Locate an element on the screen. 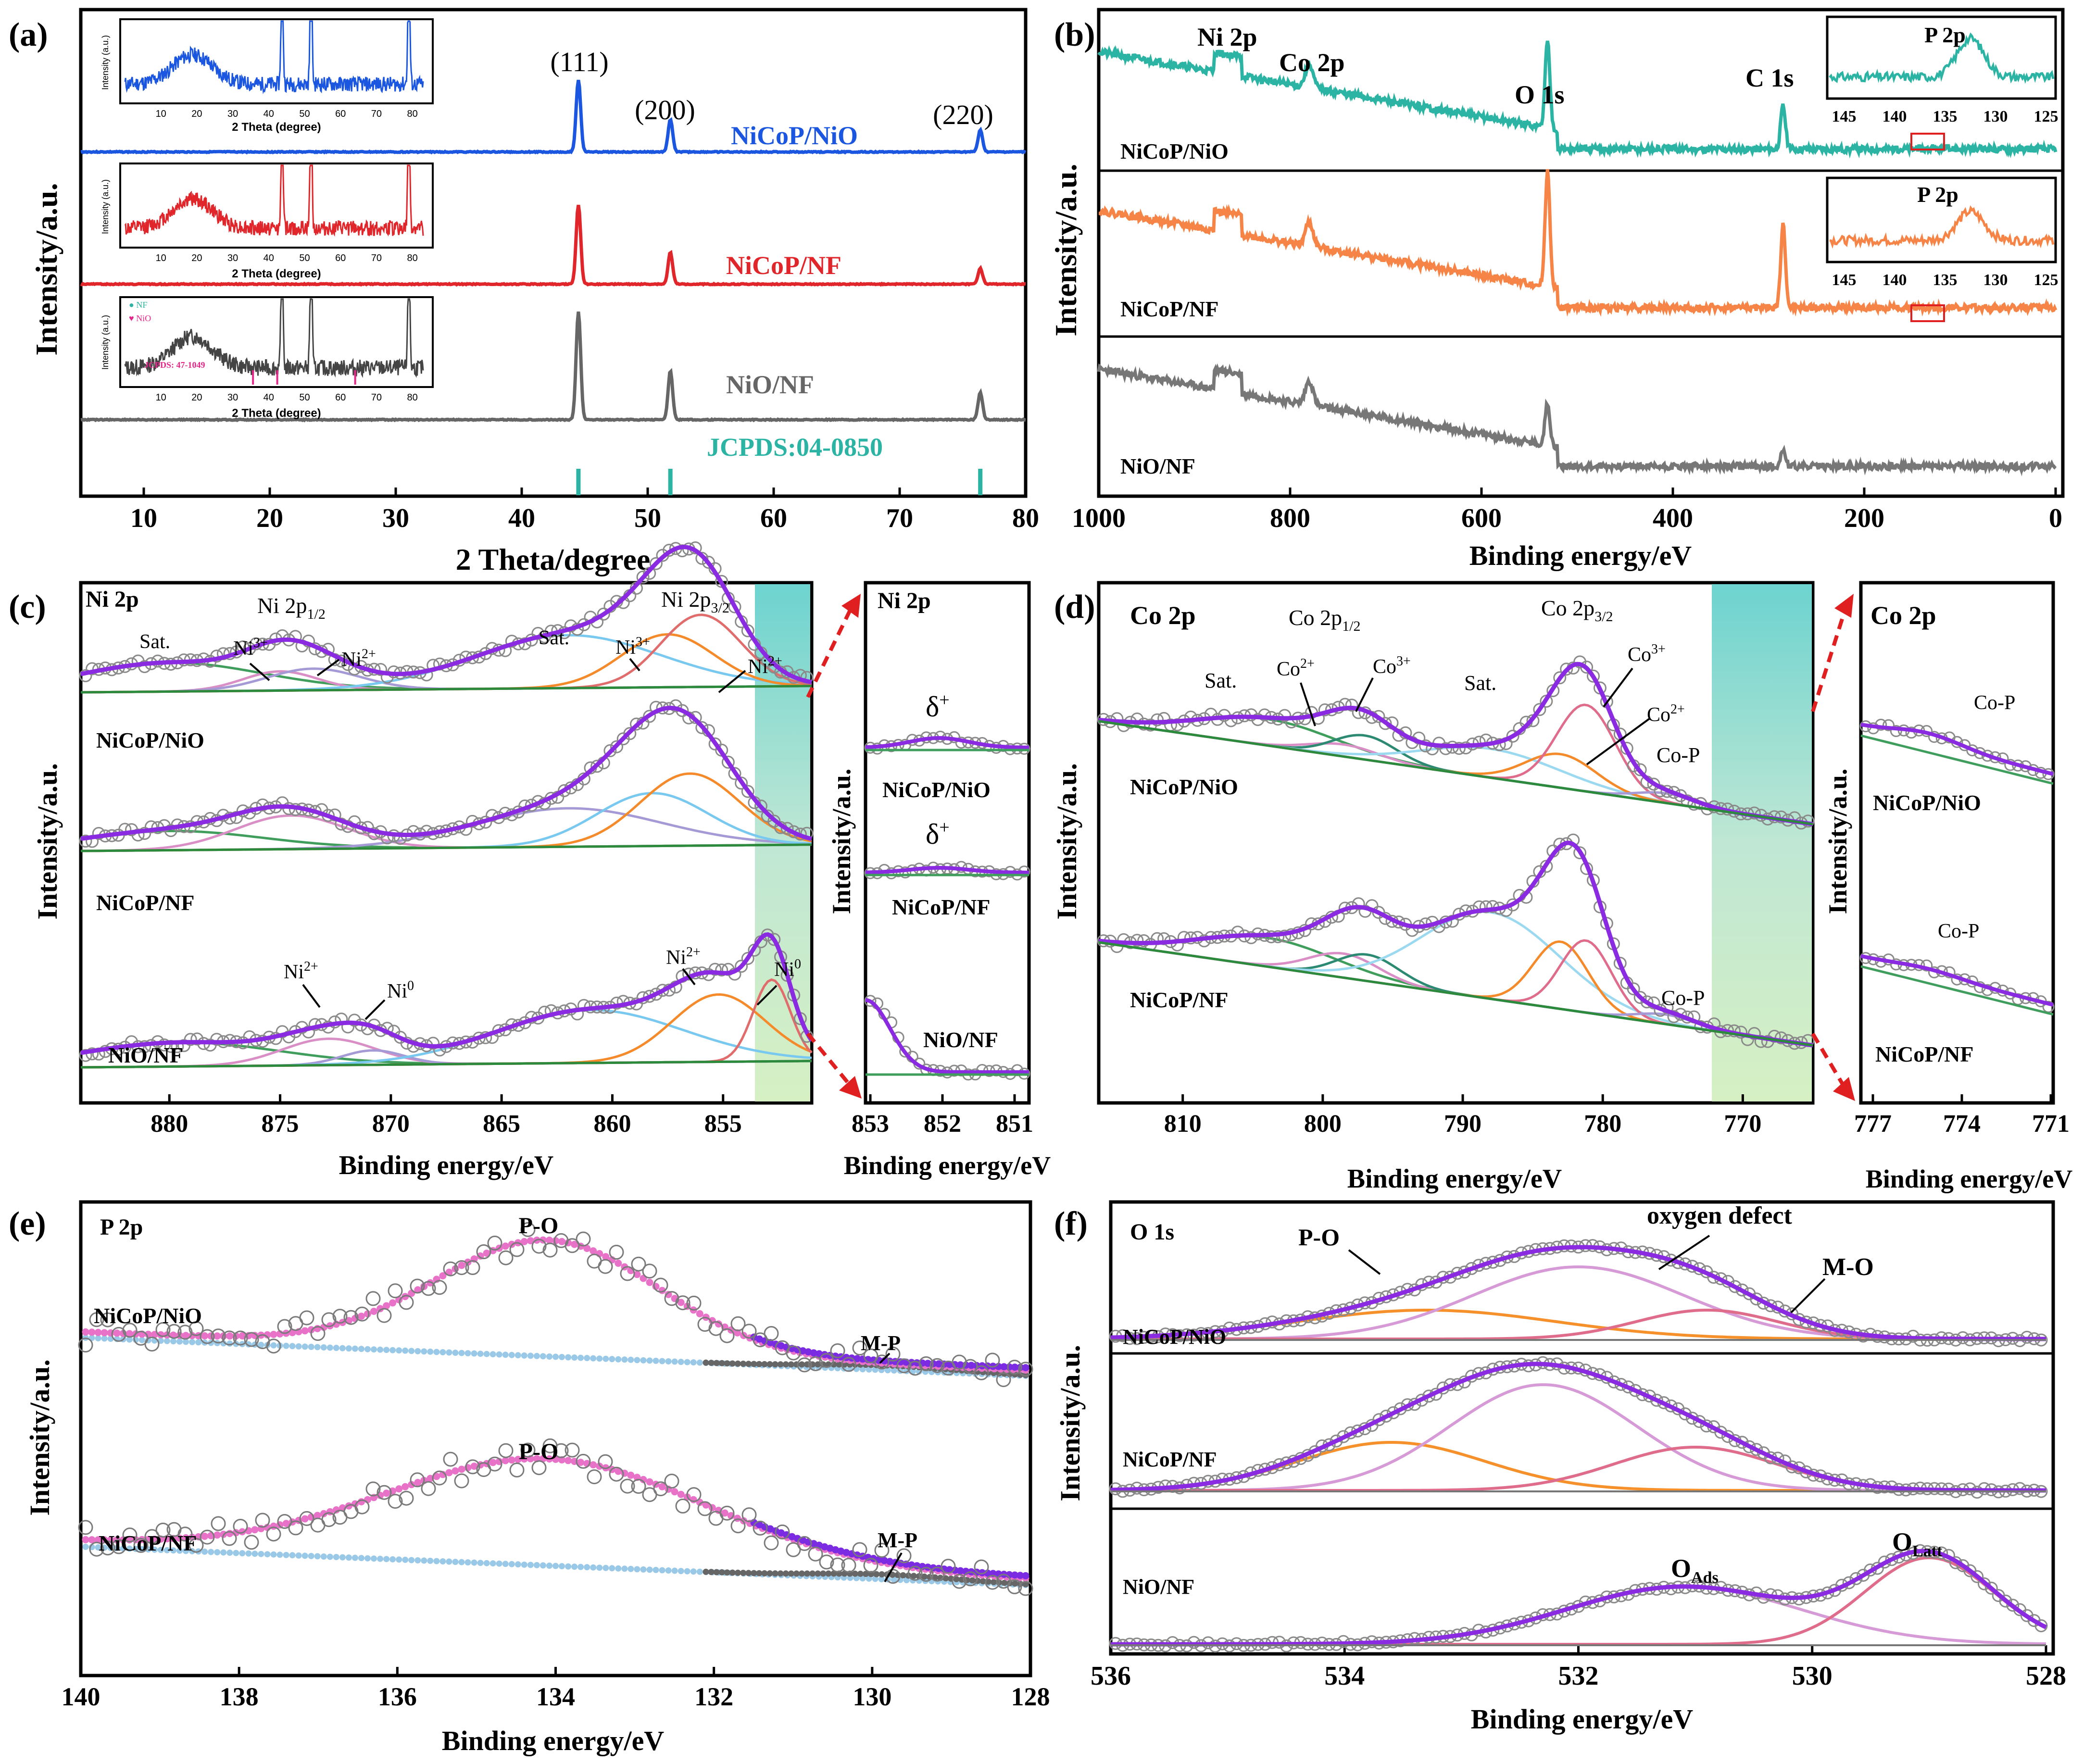  panel-a-x-ticklabel: 40 is located at coordinates (521, 518).